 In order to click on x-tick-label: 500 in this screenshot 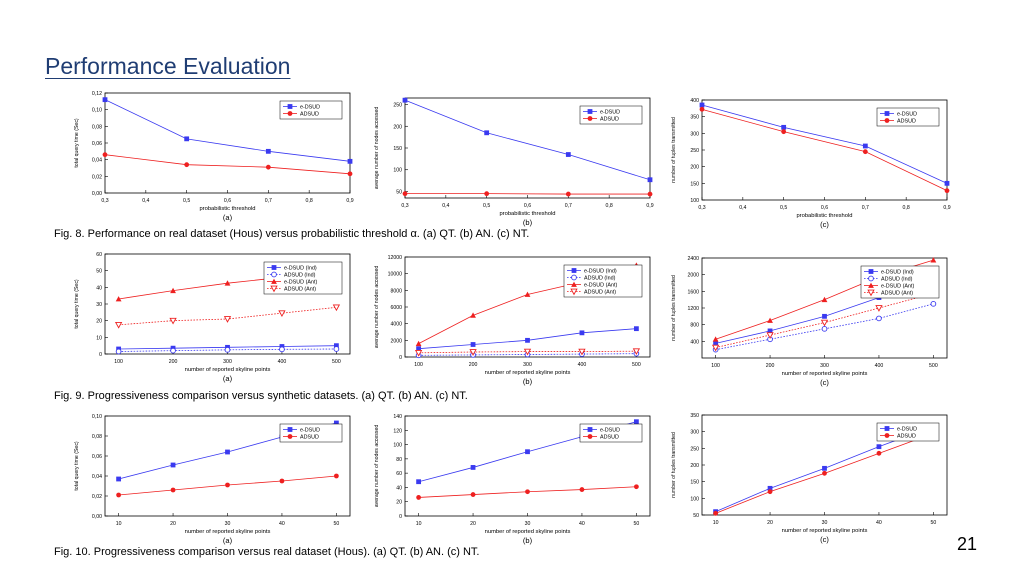, I will do `click(336, 362)`.